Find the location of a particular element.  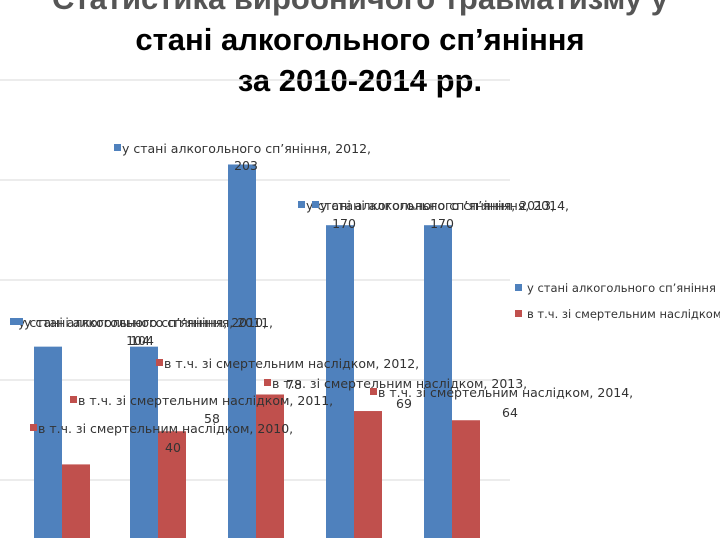

bar-total-2011 is located at coordinates (144, 442).